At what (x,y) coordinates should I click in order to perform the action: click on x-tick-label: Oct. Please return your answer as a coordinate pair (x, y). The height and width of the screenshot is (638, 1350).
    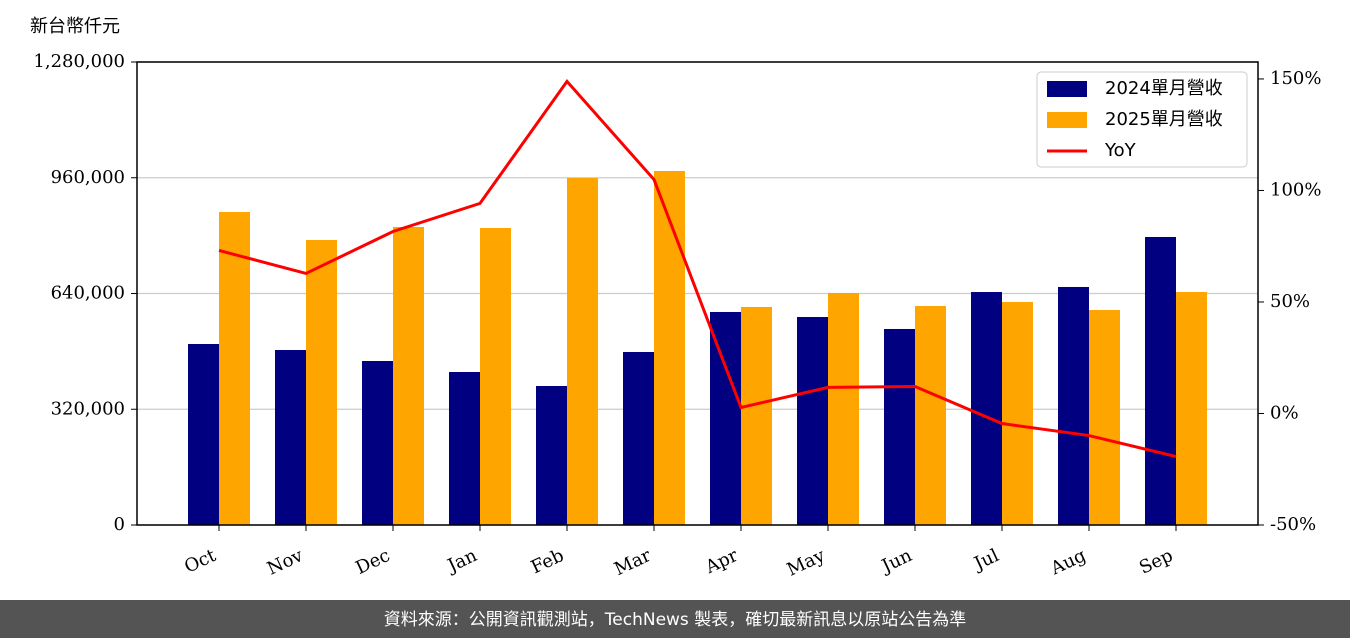
    Looking at the image, I should click on (200, 561).